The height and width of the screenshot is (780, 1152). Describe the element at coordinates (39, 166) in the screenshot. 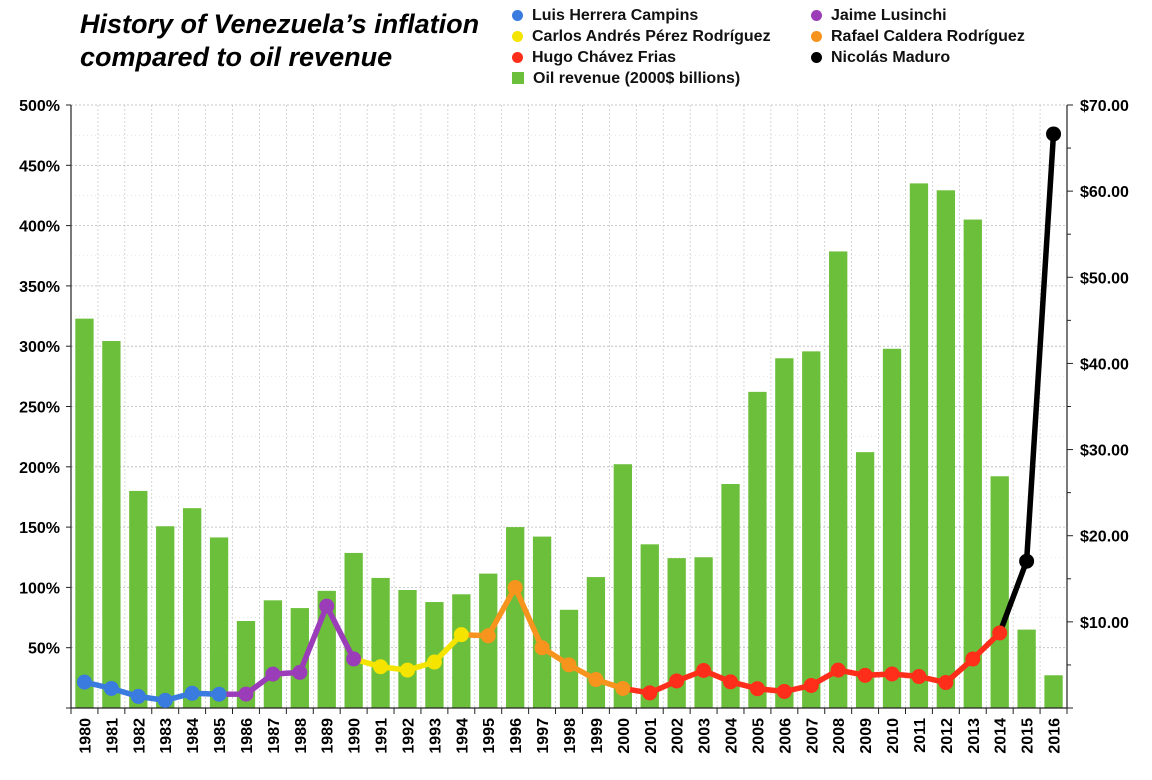

I see `y-left-tick-label: 450%` at that location.